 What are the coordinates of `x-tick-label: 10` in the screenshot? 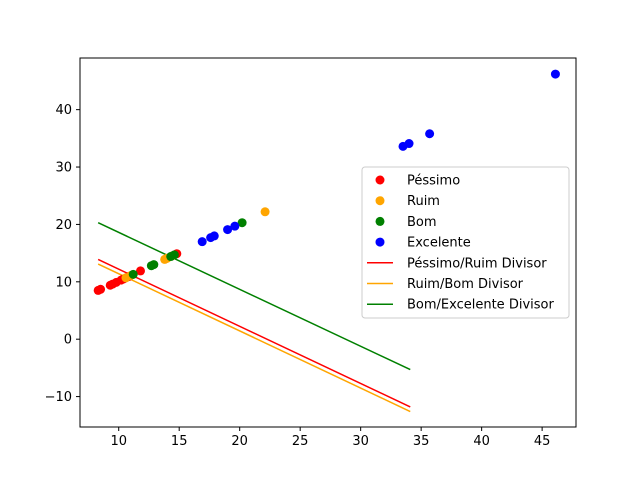 It's located at (118, 441).